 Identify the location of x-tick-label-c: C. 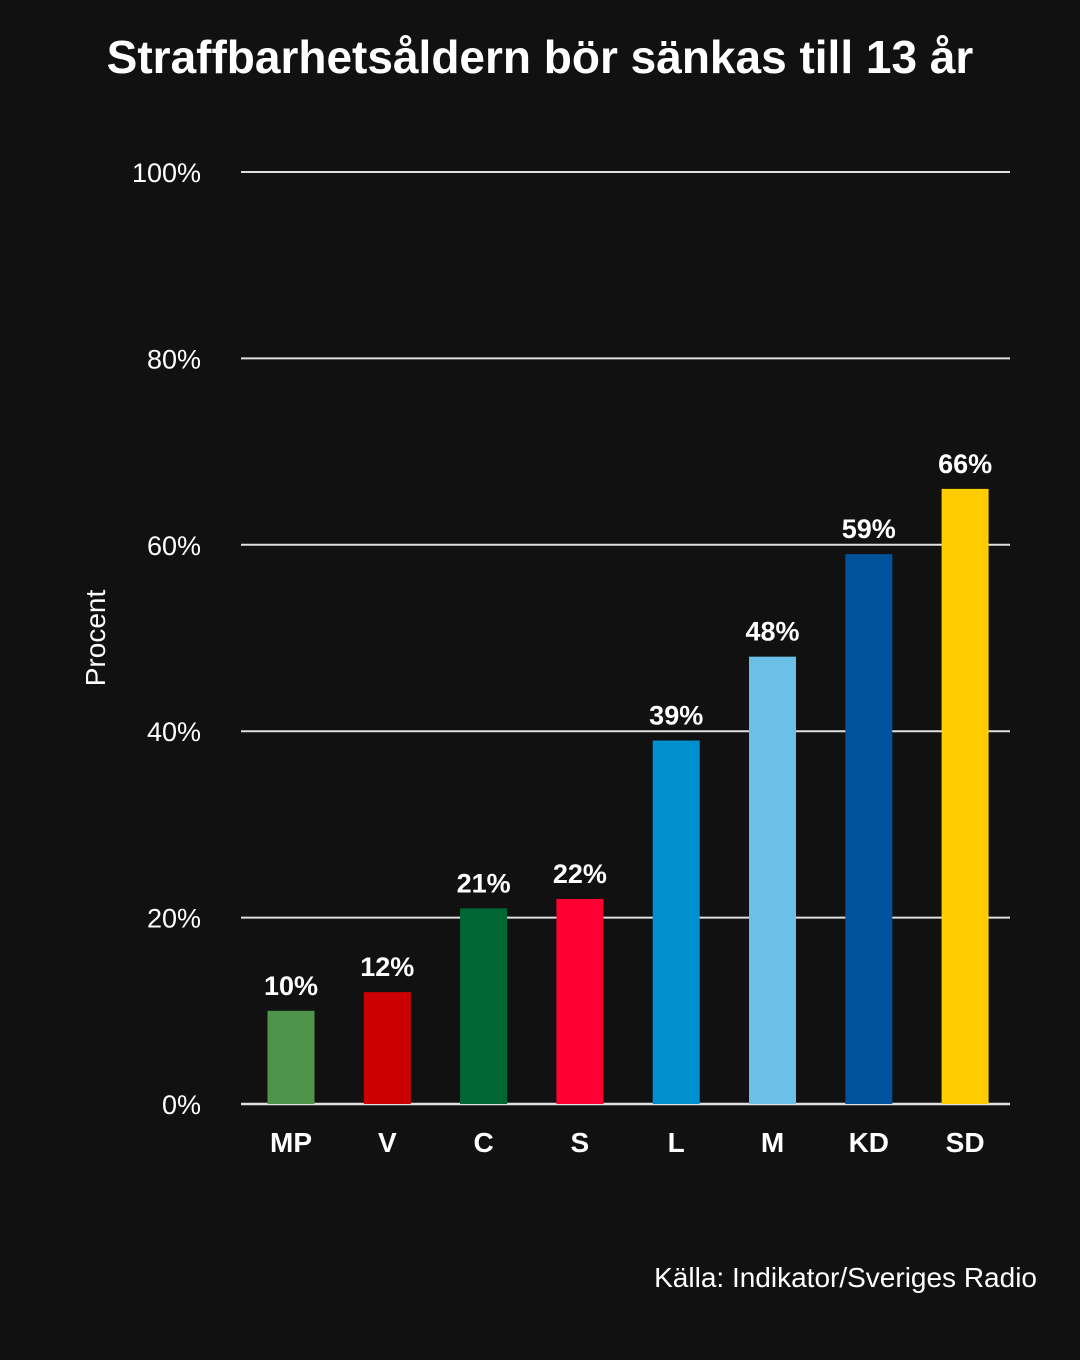
(483, 1142).